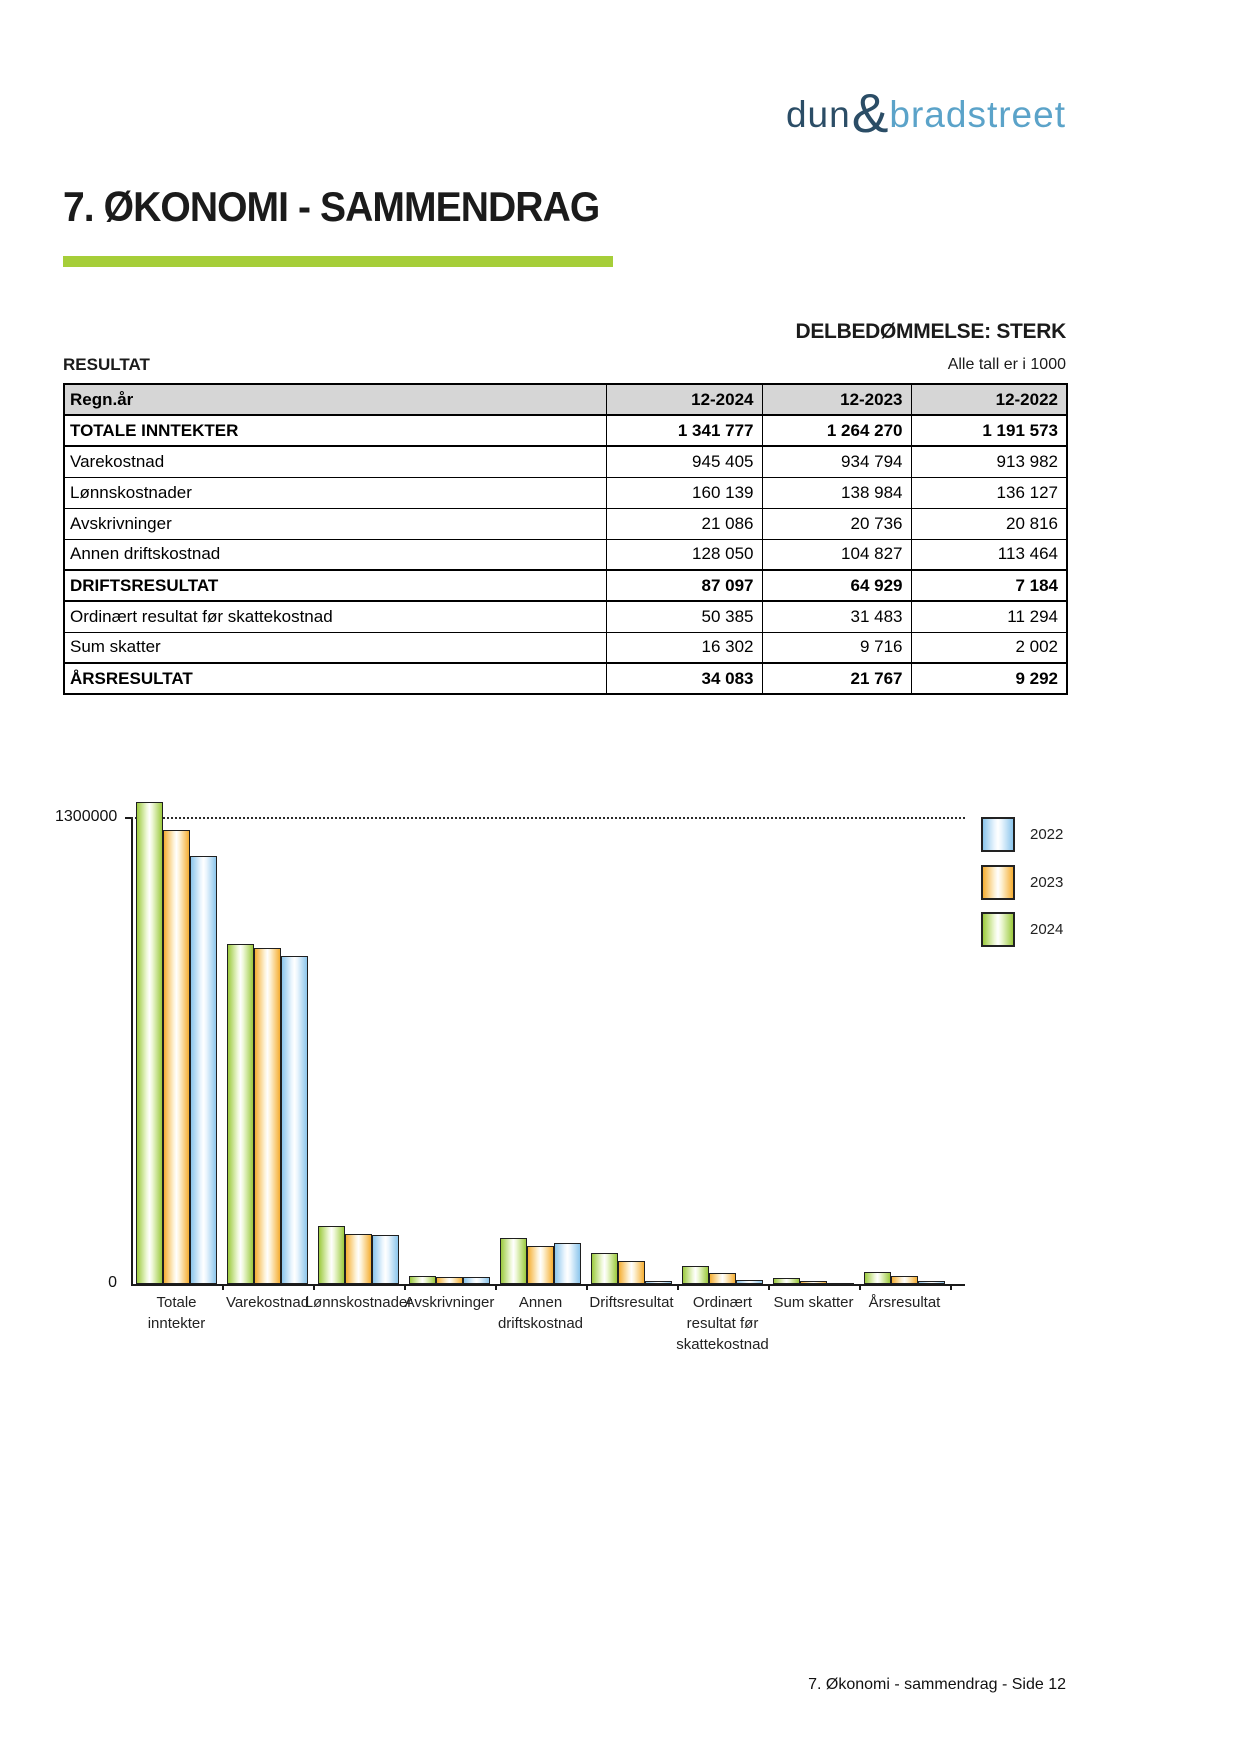 The width and height of the screenshot is (1241, 1754). I want to click on category-label: Annen driftskostnad, so click(540, 1313).